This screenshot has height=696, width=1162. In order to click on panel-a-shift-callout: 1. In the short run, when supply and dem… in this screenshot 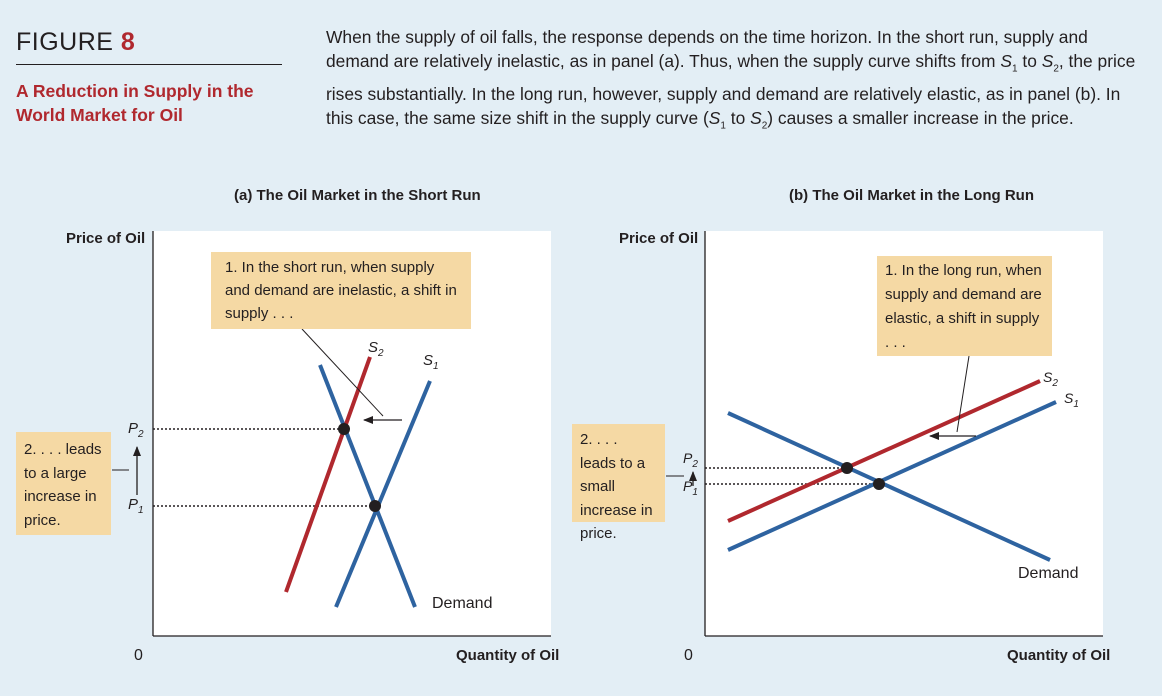, I will do `click(341, 290)`.